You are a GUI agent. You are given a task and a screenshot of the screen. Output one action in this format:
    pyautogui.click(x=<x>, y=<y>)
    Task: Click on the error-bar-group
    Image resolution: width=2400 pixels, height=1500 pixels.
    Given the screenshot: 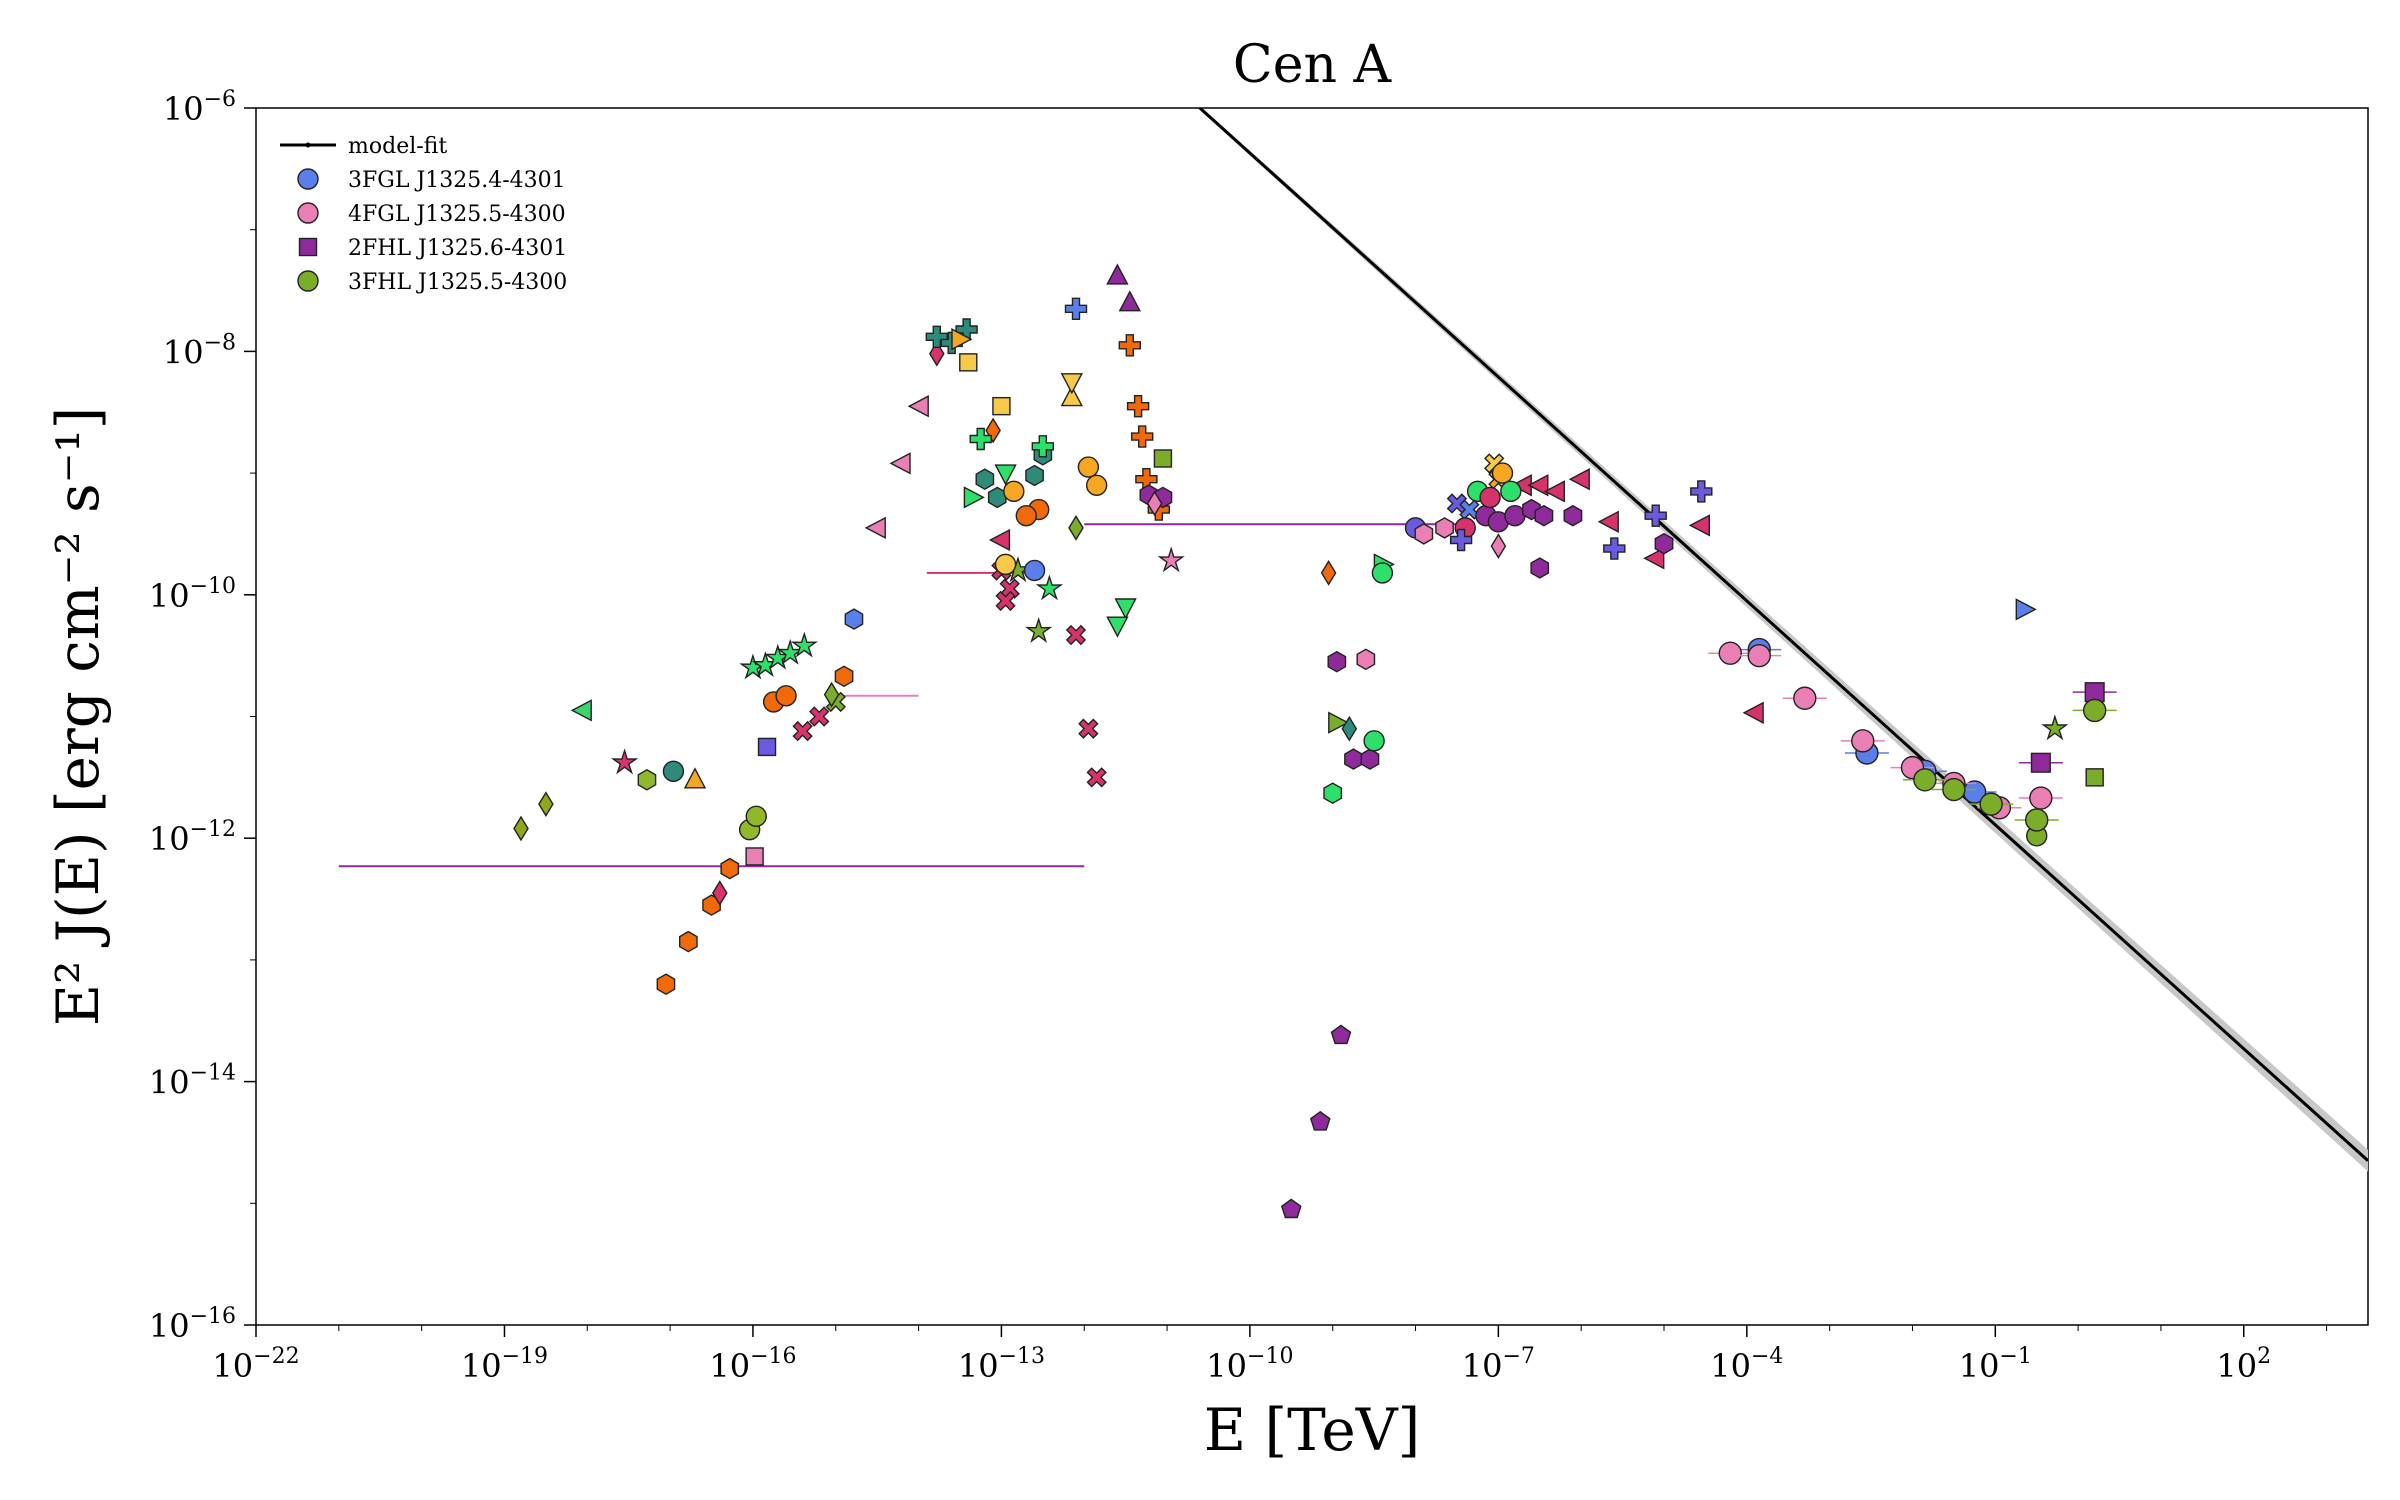 What is the action you would take?
    pyautogui.click(x=897, y=695)
    